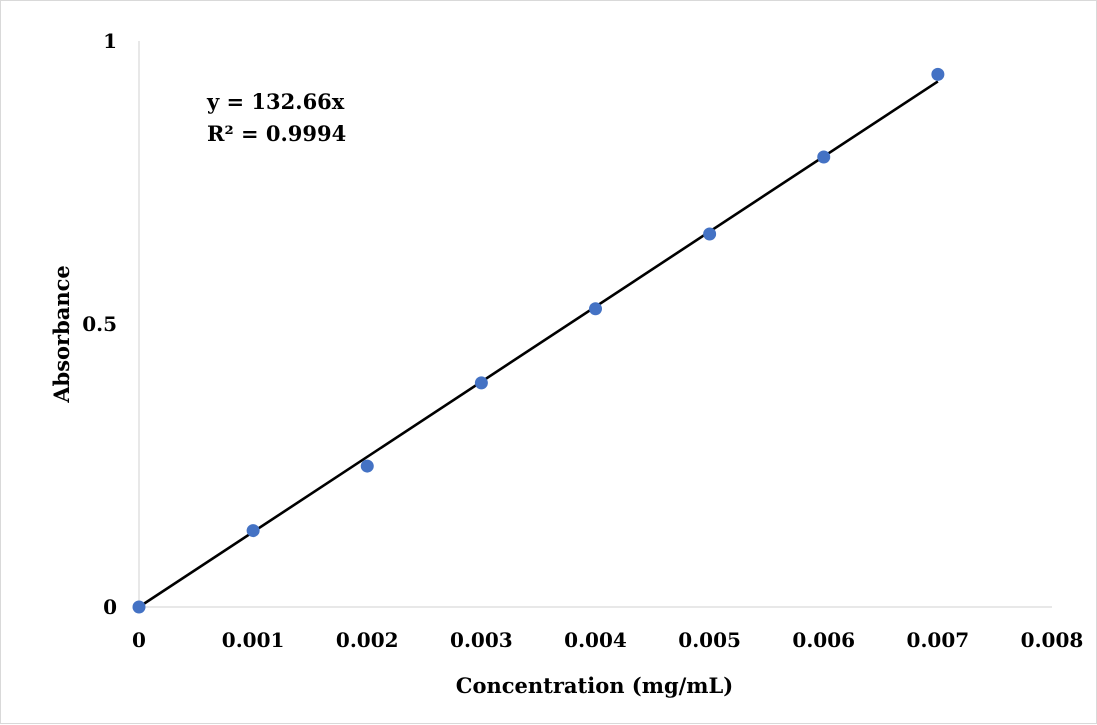 This screenshot has height=725, width=1097. What do you see at coordinates (110, 41) in the screenshot?
I see `y-tick-label: 1` at bounding box center [110, 41].